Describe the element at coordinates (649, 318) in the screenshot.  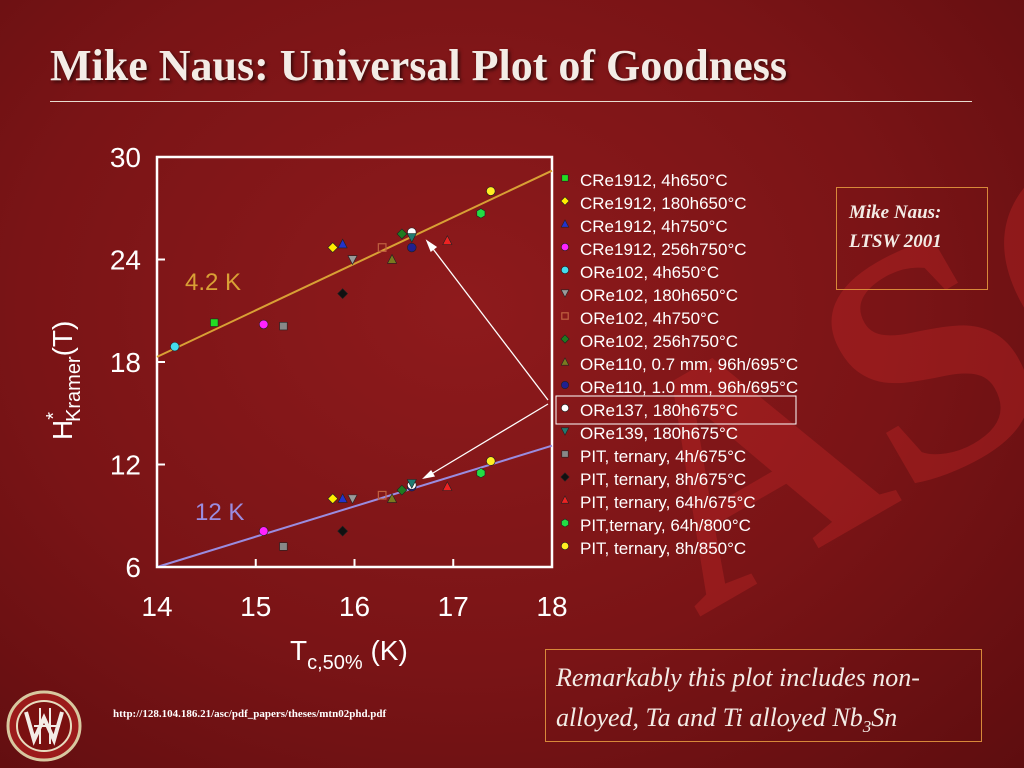
I see `legend-label-6: ORe102, 4h750°C` at that location.